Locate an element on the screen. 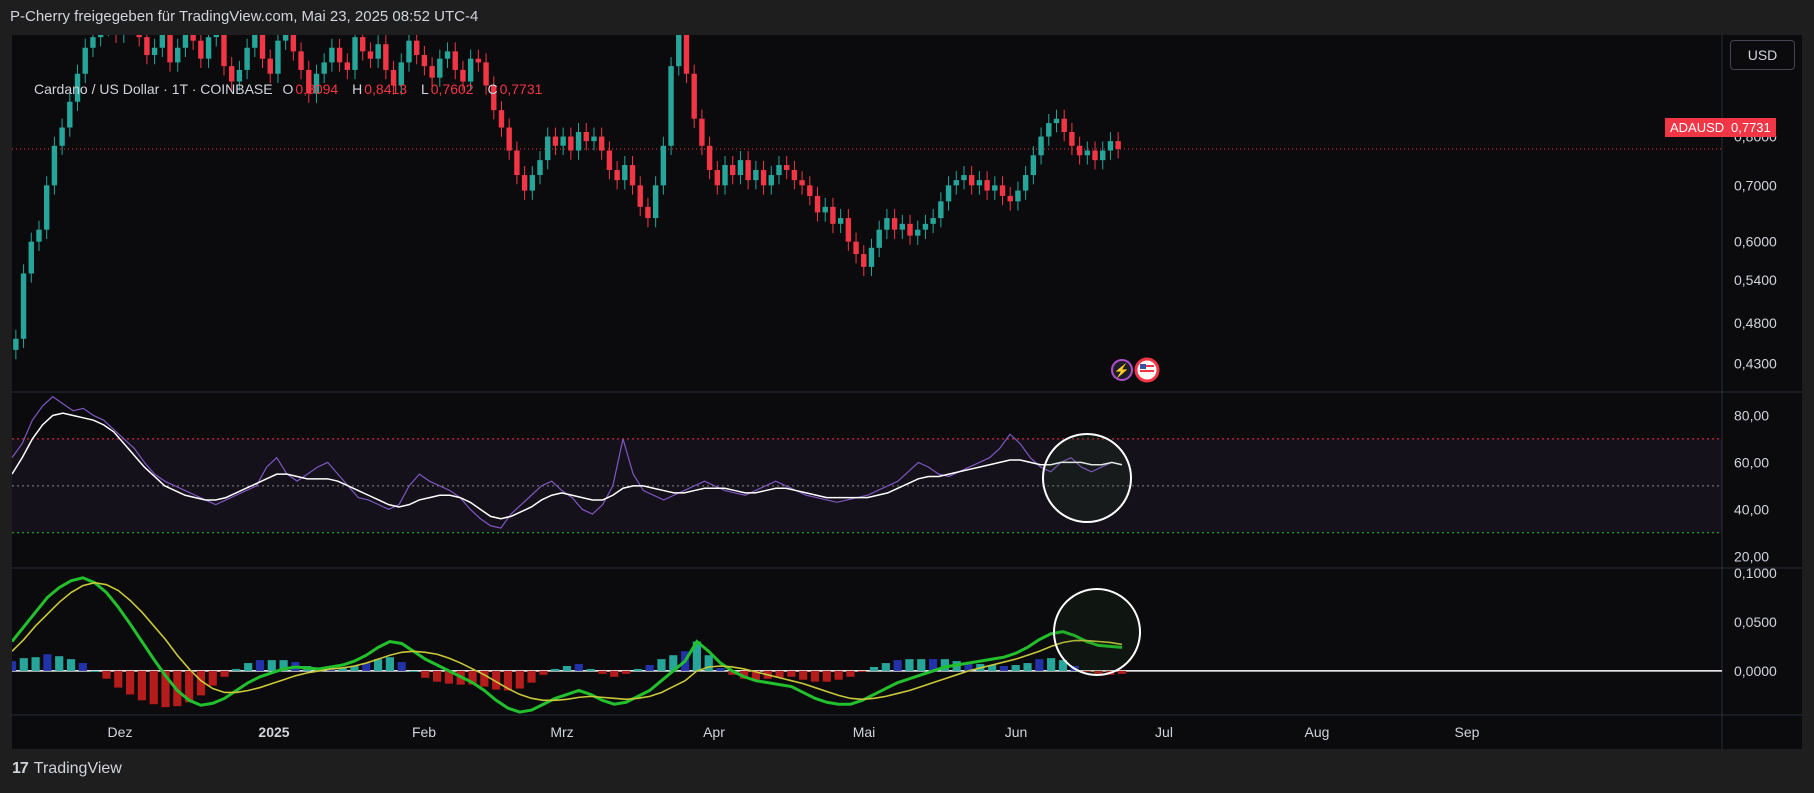 The image size is (1814, 793). time-axis: Dez 2025 Feb Mrz Apr Mai Jun Jul Aug Sep is located at coordinates (794, 732).